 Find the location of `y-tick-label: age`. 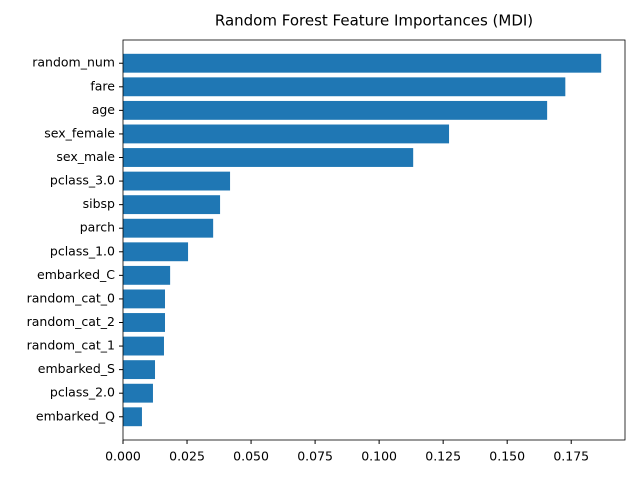

y-tick-label: age is located at coordinates (104, 109).